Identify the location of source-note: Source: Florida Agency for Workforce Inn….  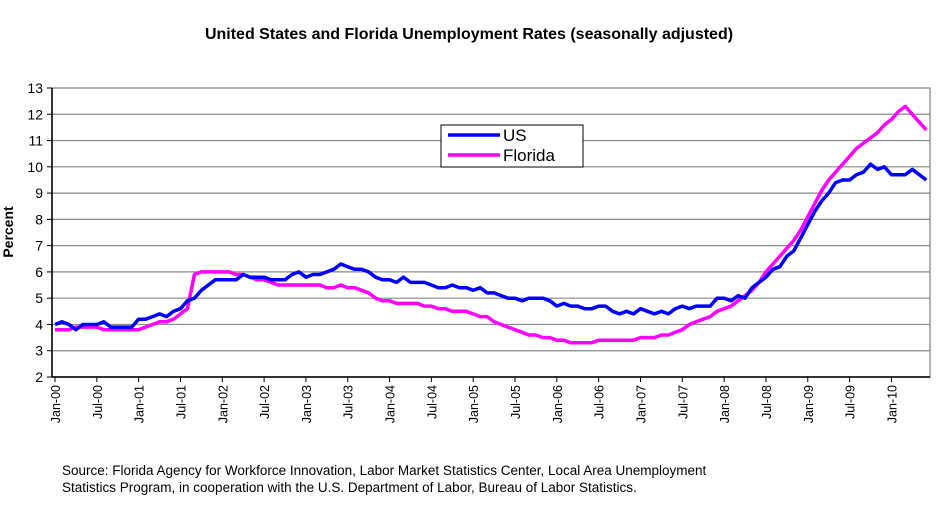
(384, 479).